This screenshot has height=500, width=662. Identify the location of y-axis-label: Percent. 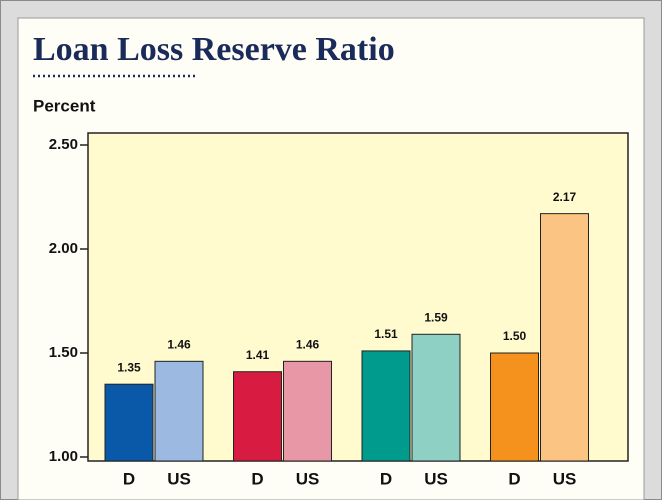
(64, 105).